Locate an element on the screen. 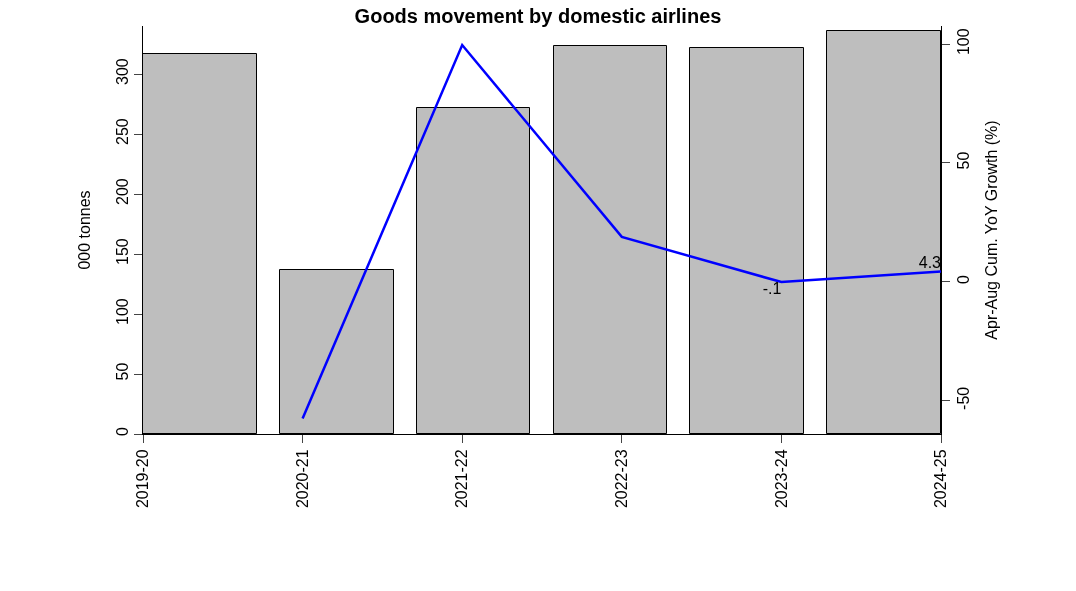  y2-tick-label: 0 is located at coordinates (964, 279).